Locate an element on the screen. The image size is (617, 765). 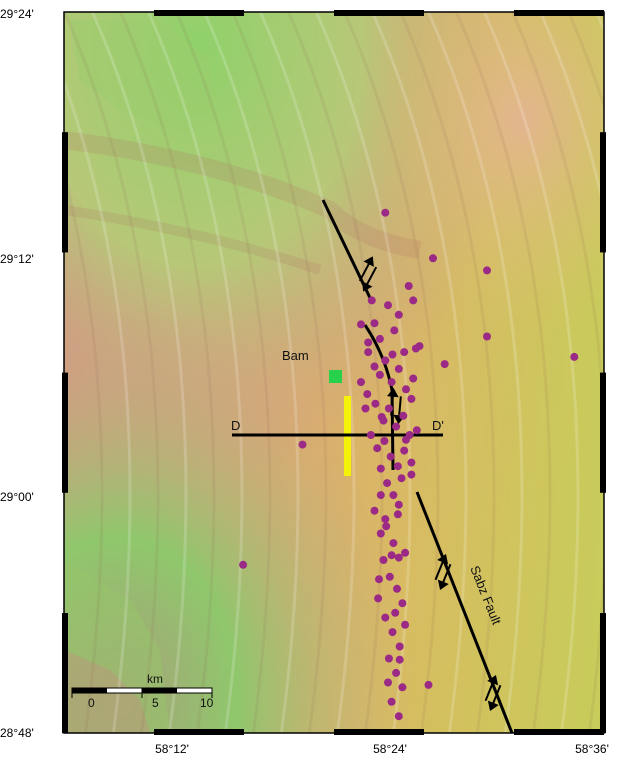
lon-label-58-24: 58°24' is located at coordinates (390, 749).